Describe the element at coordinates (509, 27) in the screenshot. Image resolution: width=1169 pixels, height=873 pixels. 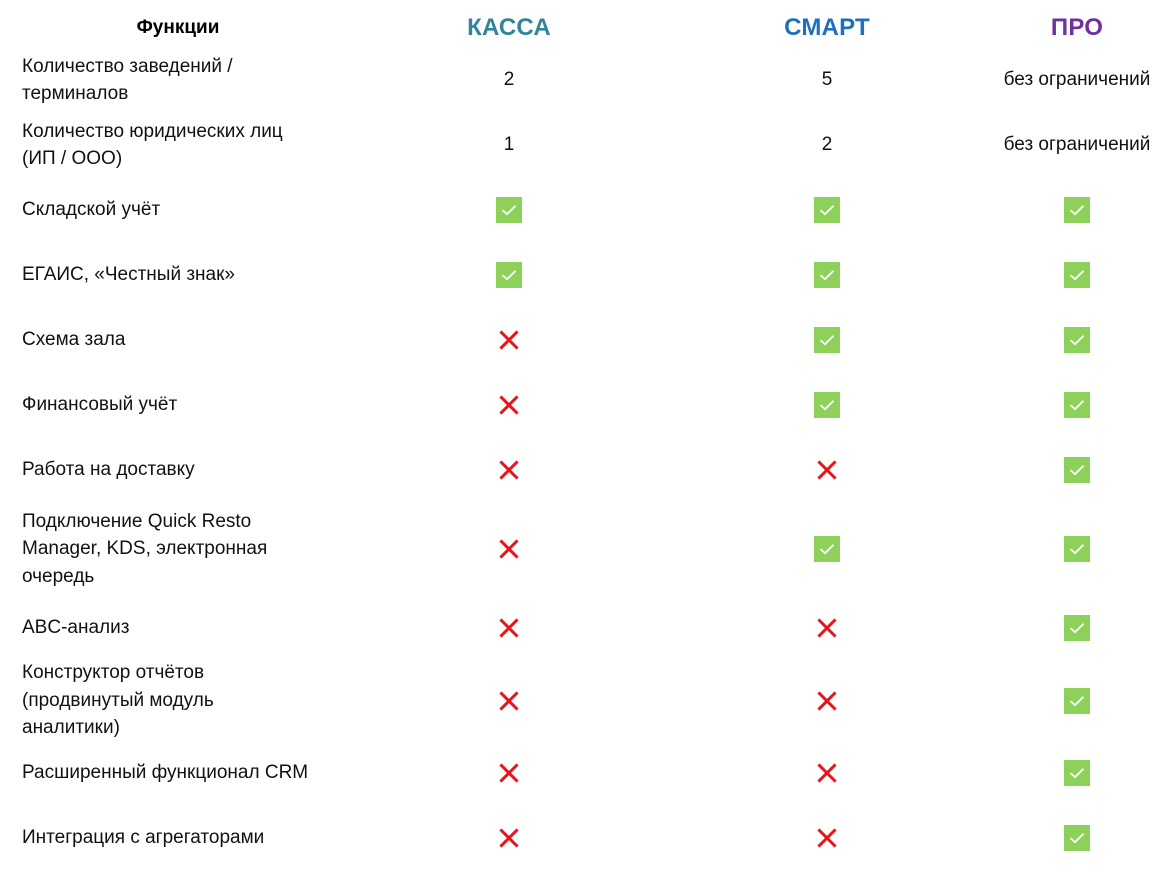
I see `plan-header-kassa: КАССА` at that location.